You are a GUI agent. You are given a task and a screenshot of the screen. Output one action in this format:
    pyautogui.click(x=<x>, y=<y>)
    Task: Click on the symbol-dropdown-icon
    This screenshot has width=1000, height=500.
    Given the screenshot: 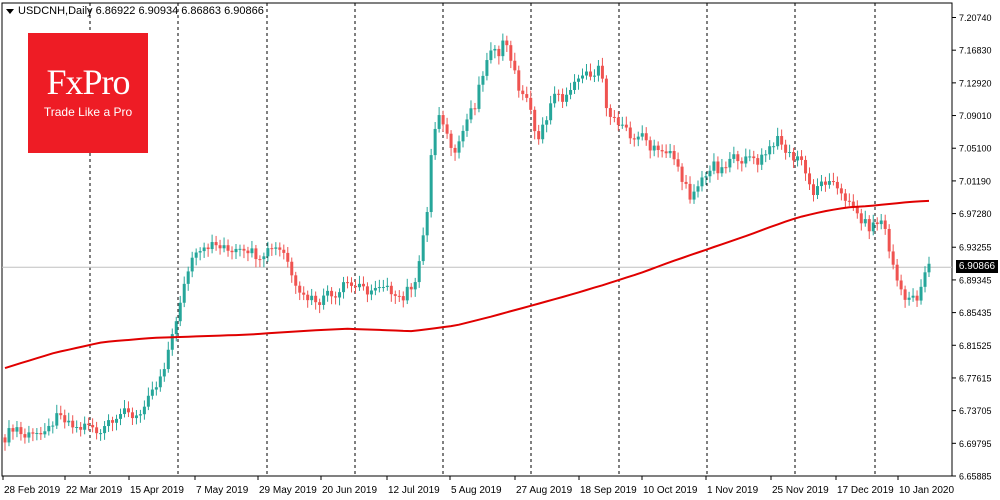 What is the action you would take?
    pyautogui.click(x=10, y=11)
    